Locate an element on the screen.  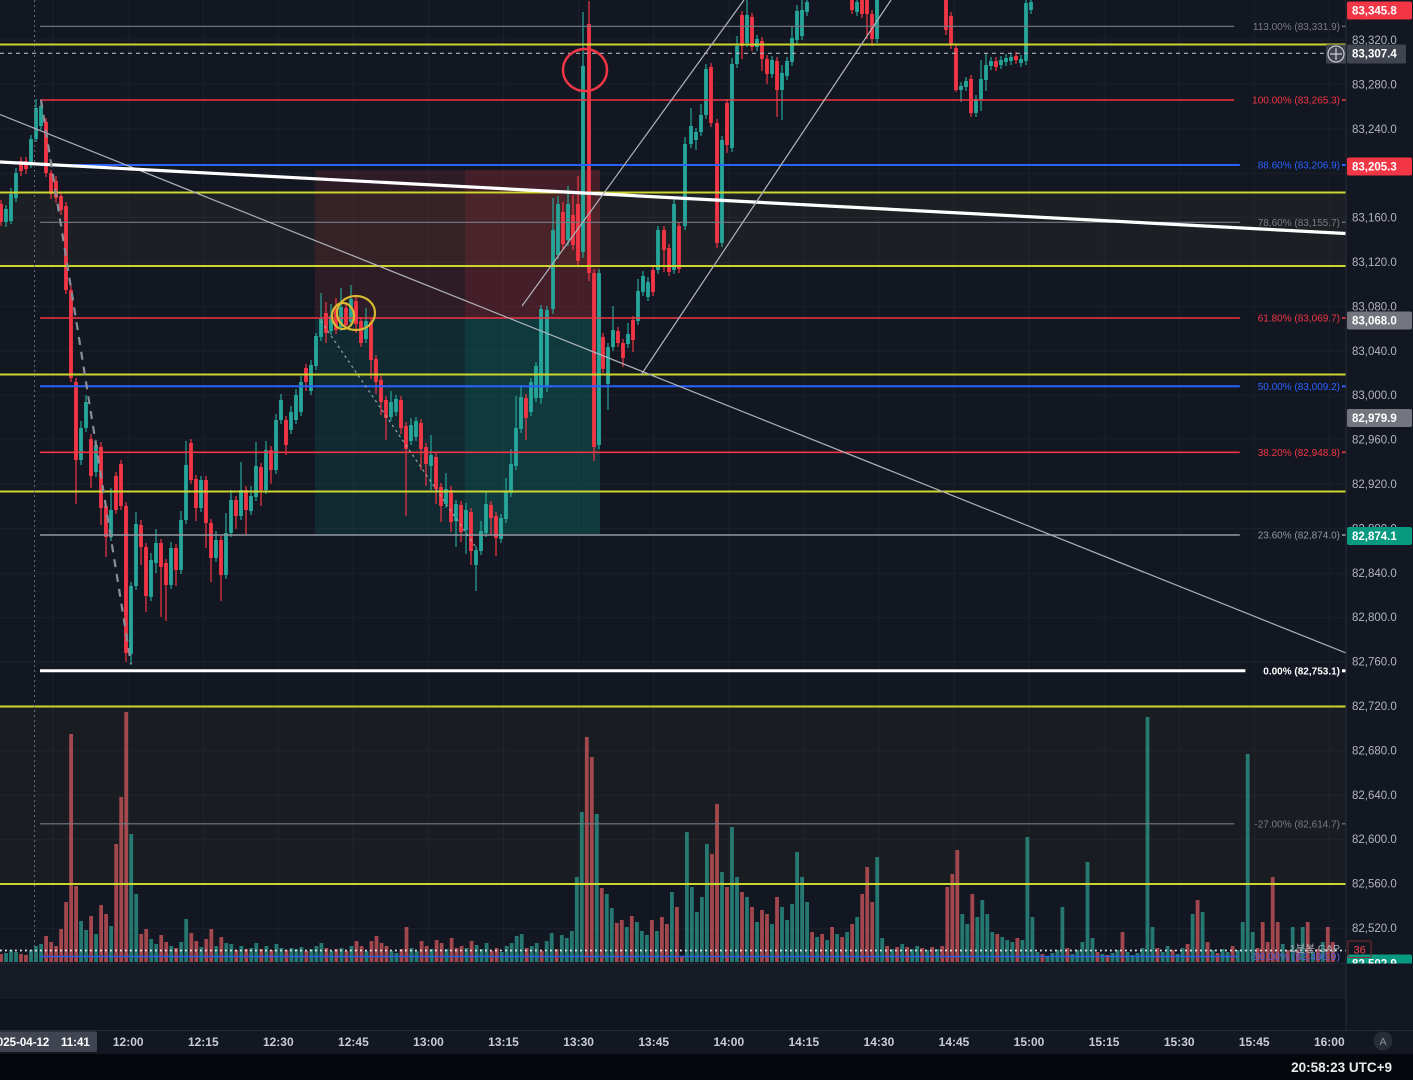
svg-text: 82,560.0 is located at coordinates (1374, 885).